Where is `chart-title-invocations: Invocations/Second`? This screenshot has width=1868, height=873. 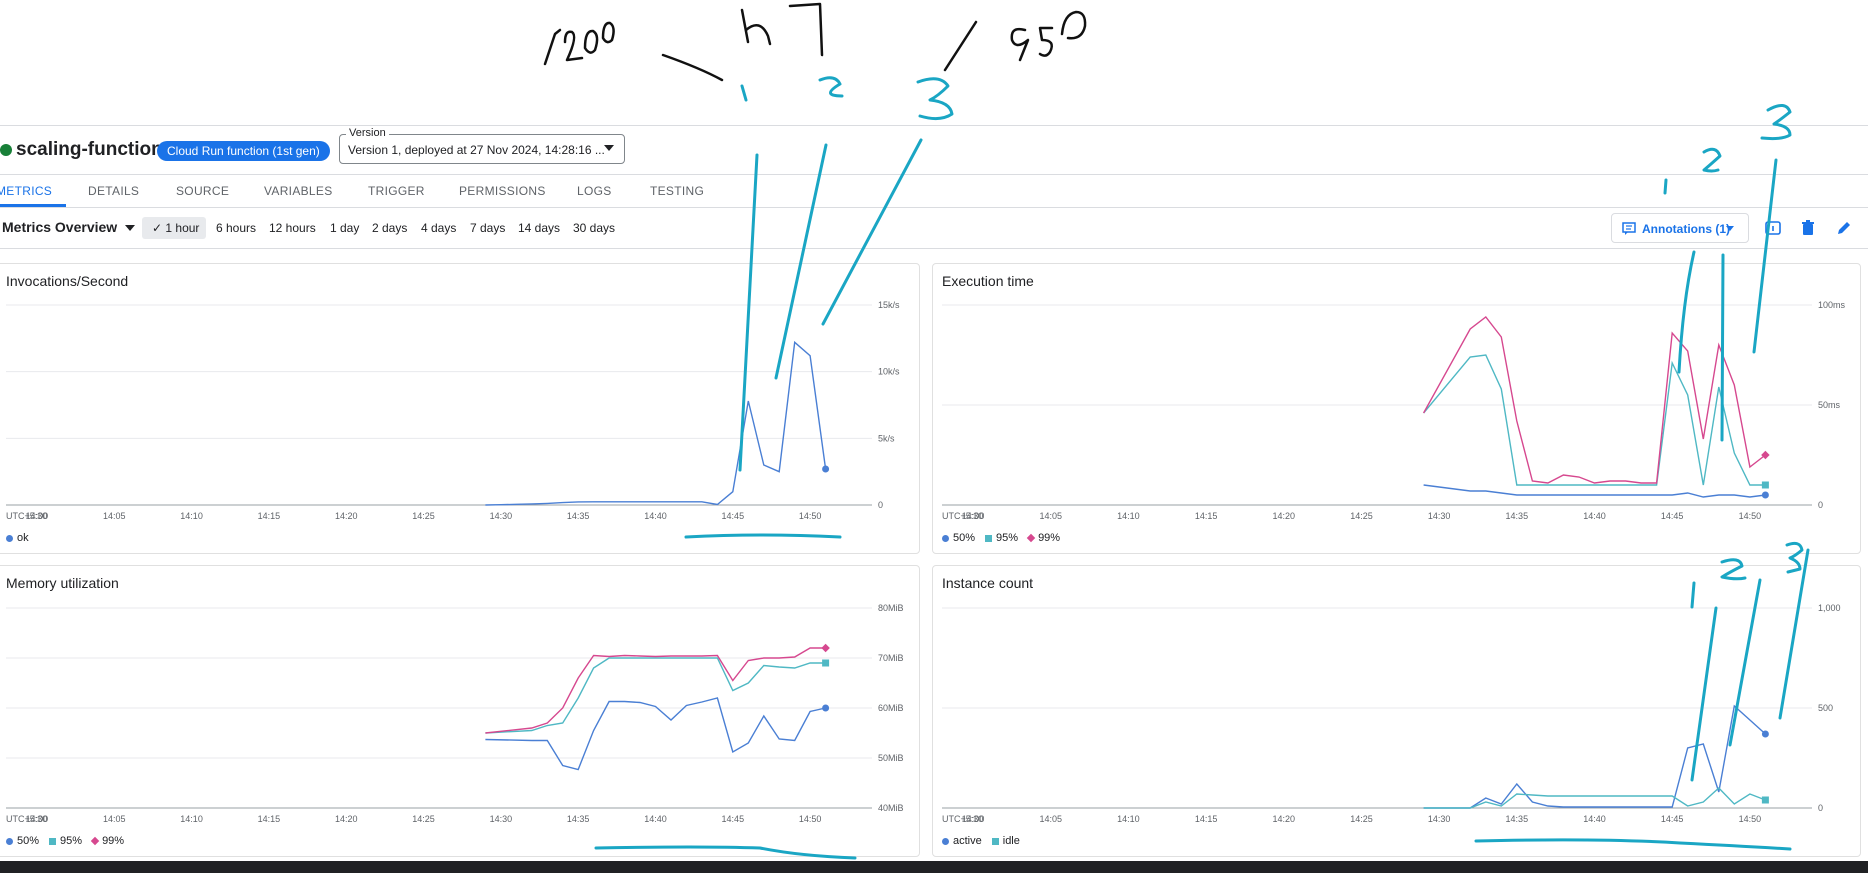
chart-title-invocations: Invocations/Second is located at coordinates (67, 281).